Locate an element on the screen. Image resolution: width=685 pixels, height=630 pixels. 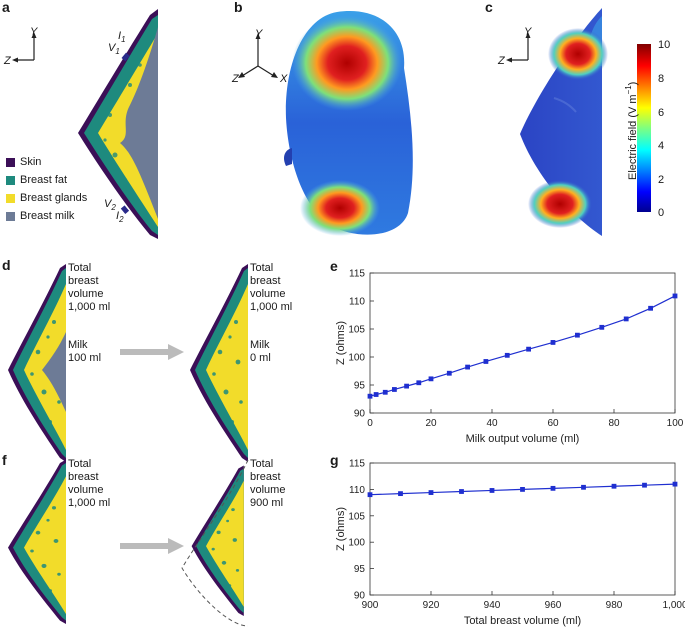
panel-label-e: e is located at coordinates (334, 266).